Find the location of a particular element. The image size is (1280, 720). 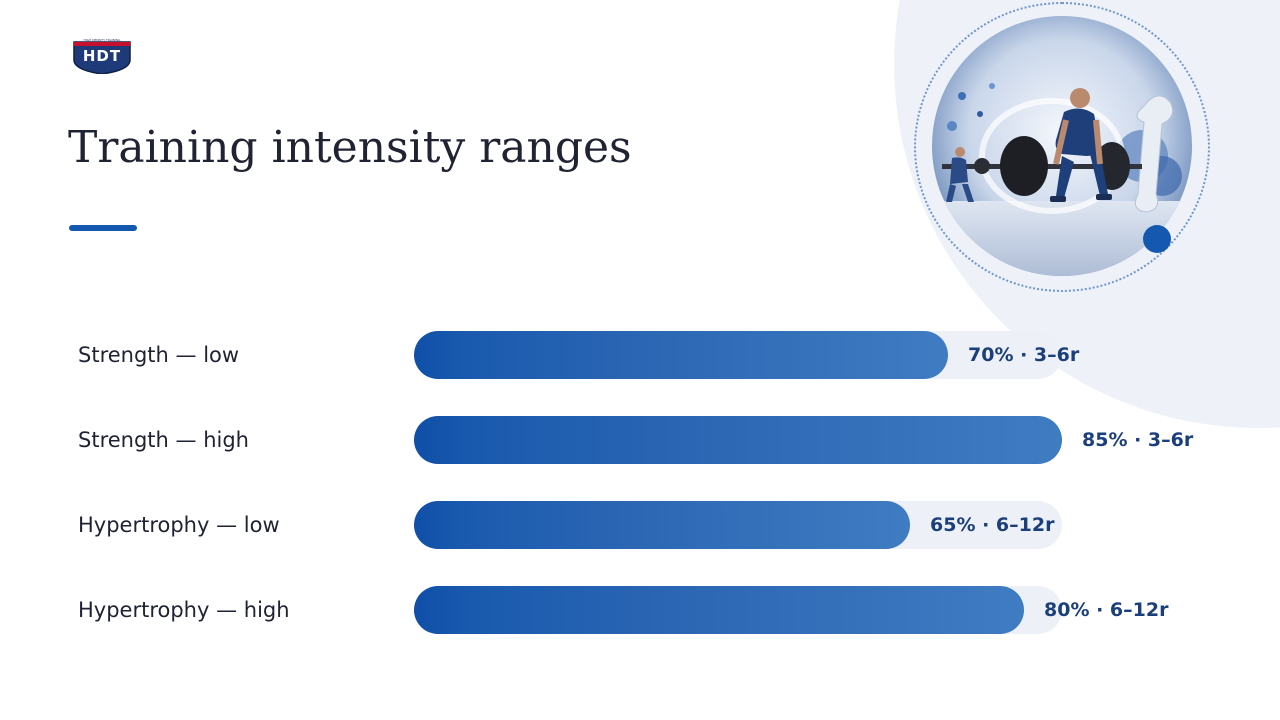

bar-value-hypertrophy-low: 65% · 6–12r is located at coordinates (992, 525).